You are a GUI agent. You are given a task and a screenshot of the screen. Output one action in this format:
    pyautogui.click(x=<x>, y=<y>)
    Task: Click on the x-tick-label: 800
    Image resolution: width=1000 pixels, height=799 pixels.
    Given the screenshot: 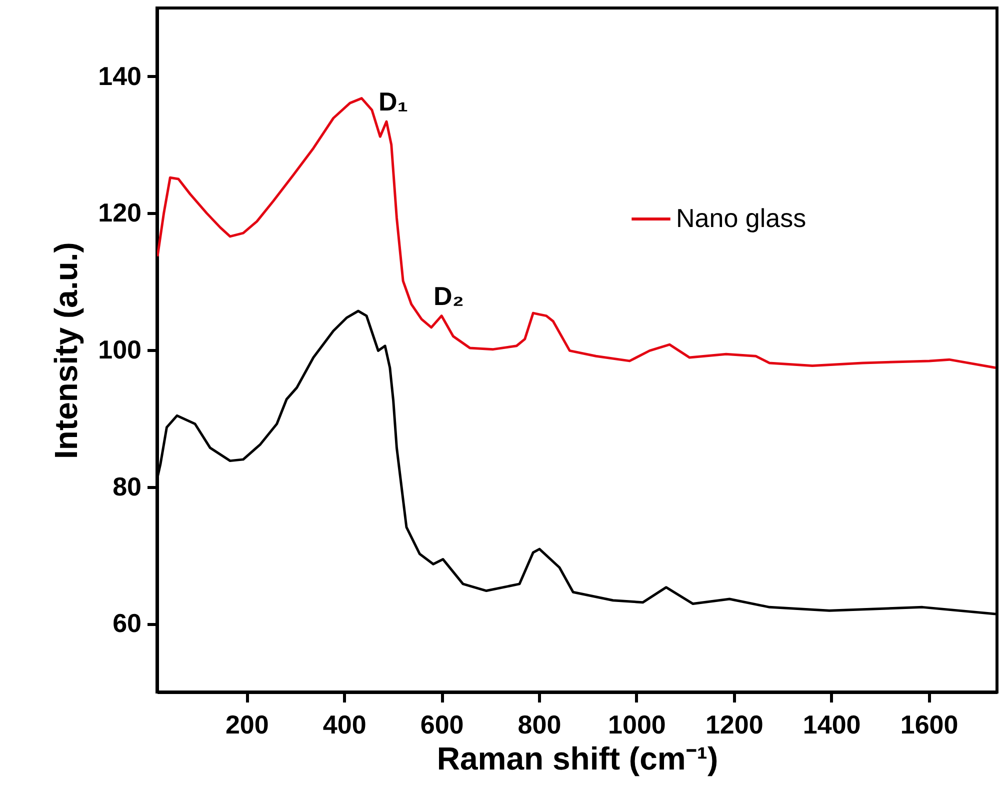 What is the action you would take?
    pyautogui.click(x=540, y=725)
    